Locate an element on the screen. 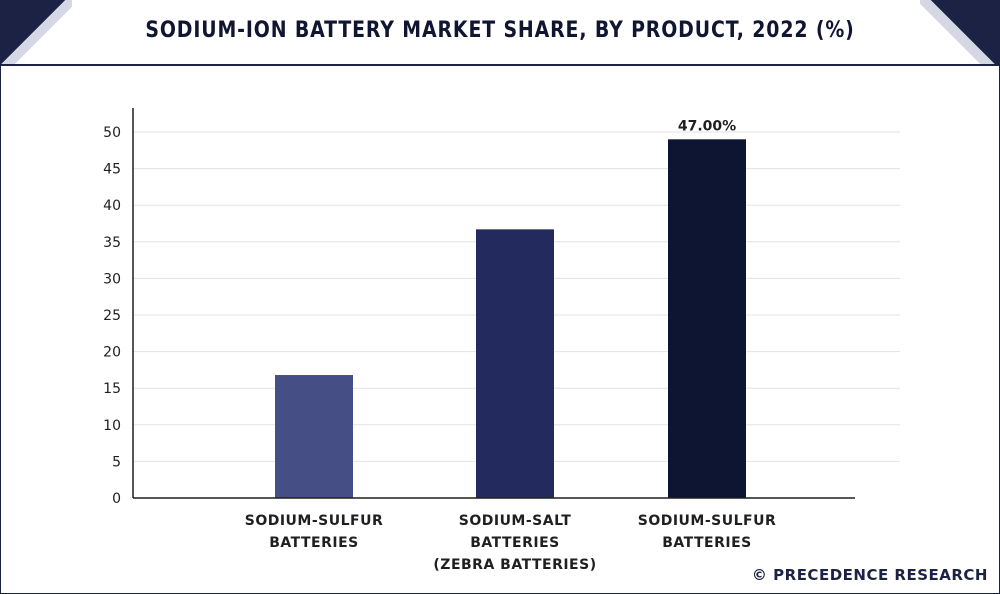 The height and width of the screenshot is (594, 1000). y-tick-label: 10 is located at coordinates (112, 426).